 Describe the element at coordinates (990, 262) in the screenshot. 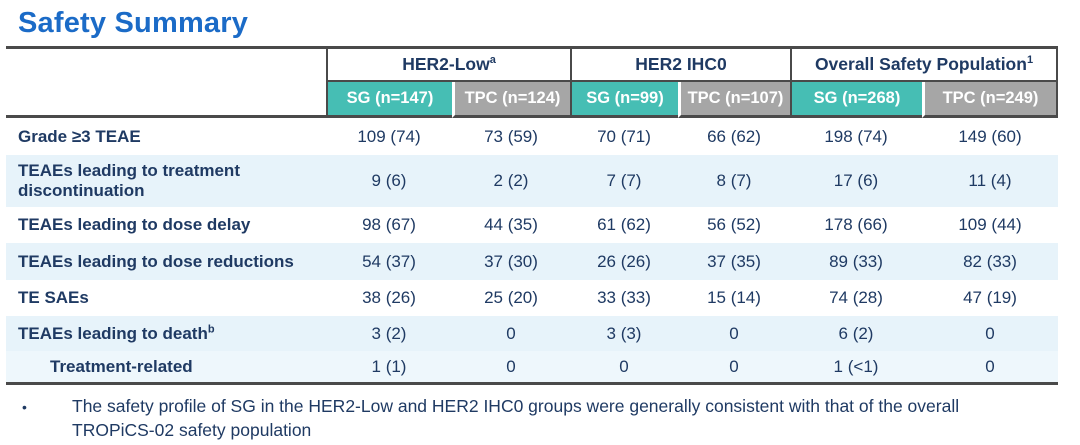

I see `data-cell: 82 (33)` at that location.